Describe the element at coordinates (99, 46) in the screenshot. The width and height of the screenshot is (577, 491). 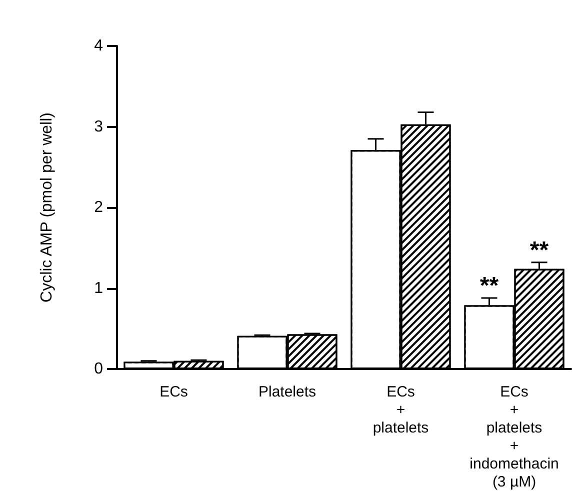
I see `y-tick-label: 4` at that location.